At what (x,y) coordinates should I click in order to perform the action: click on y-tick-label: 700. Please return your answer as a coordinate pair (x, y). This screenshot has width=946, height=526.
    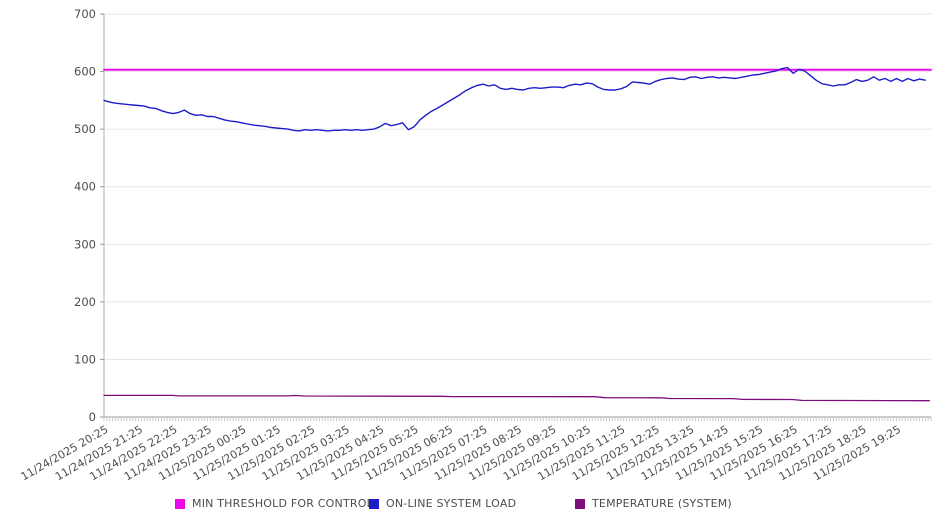
    Looking at the image, I should click on (85, 14).